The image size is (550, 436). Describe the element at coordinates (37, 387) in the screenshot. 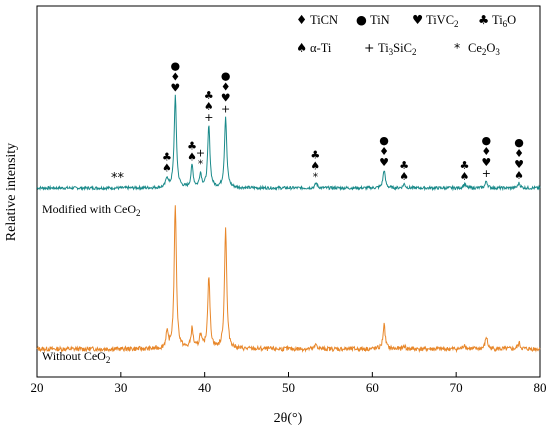

I see `x-tick-label: 20` at that location.